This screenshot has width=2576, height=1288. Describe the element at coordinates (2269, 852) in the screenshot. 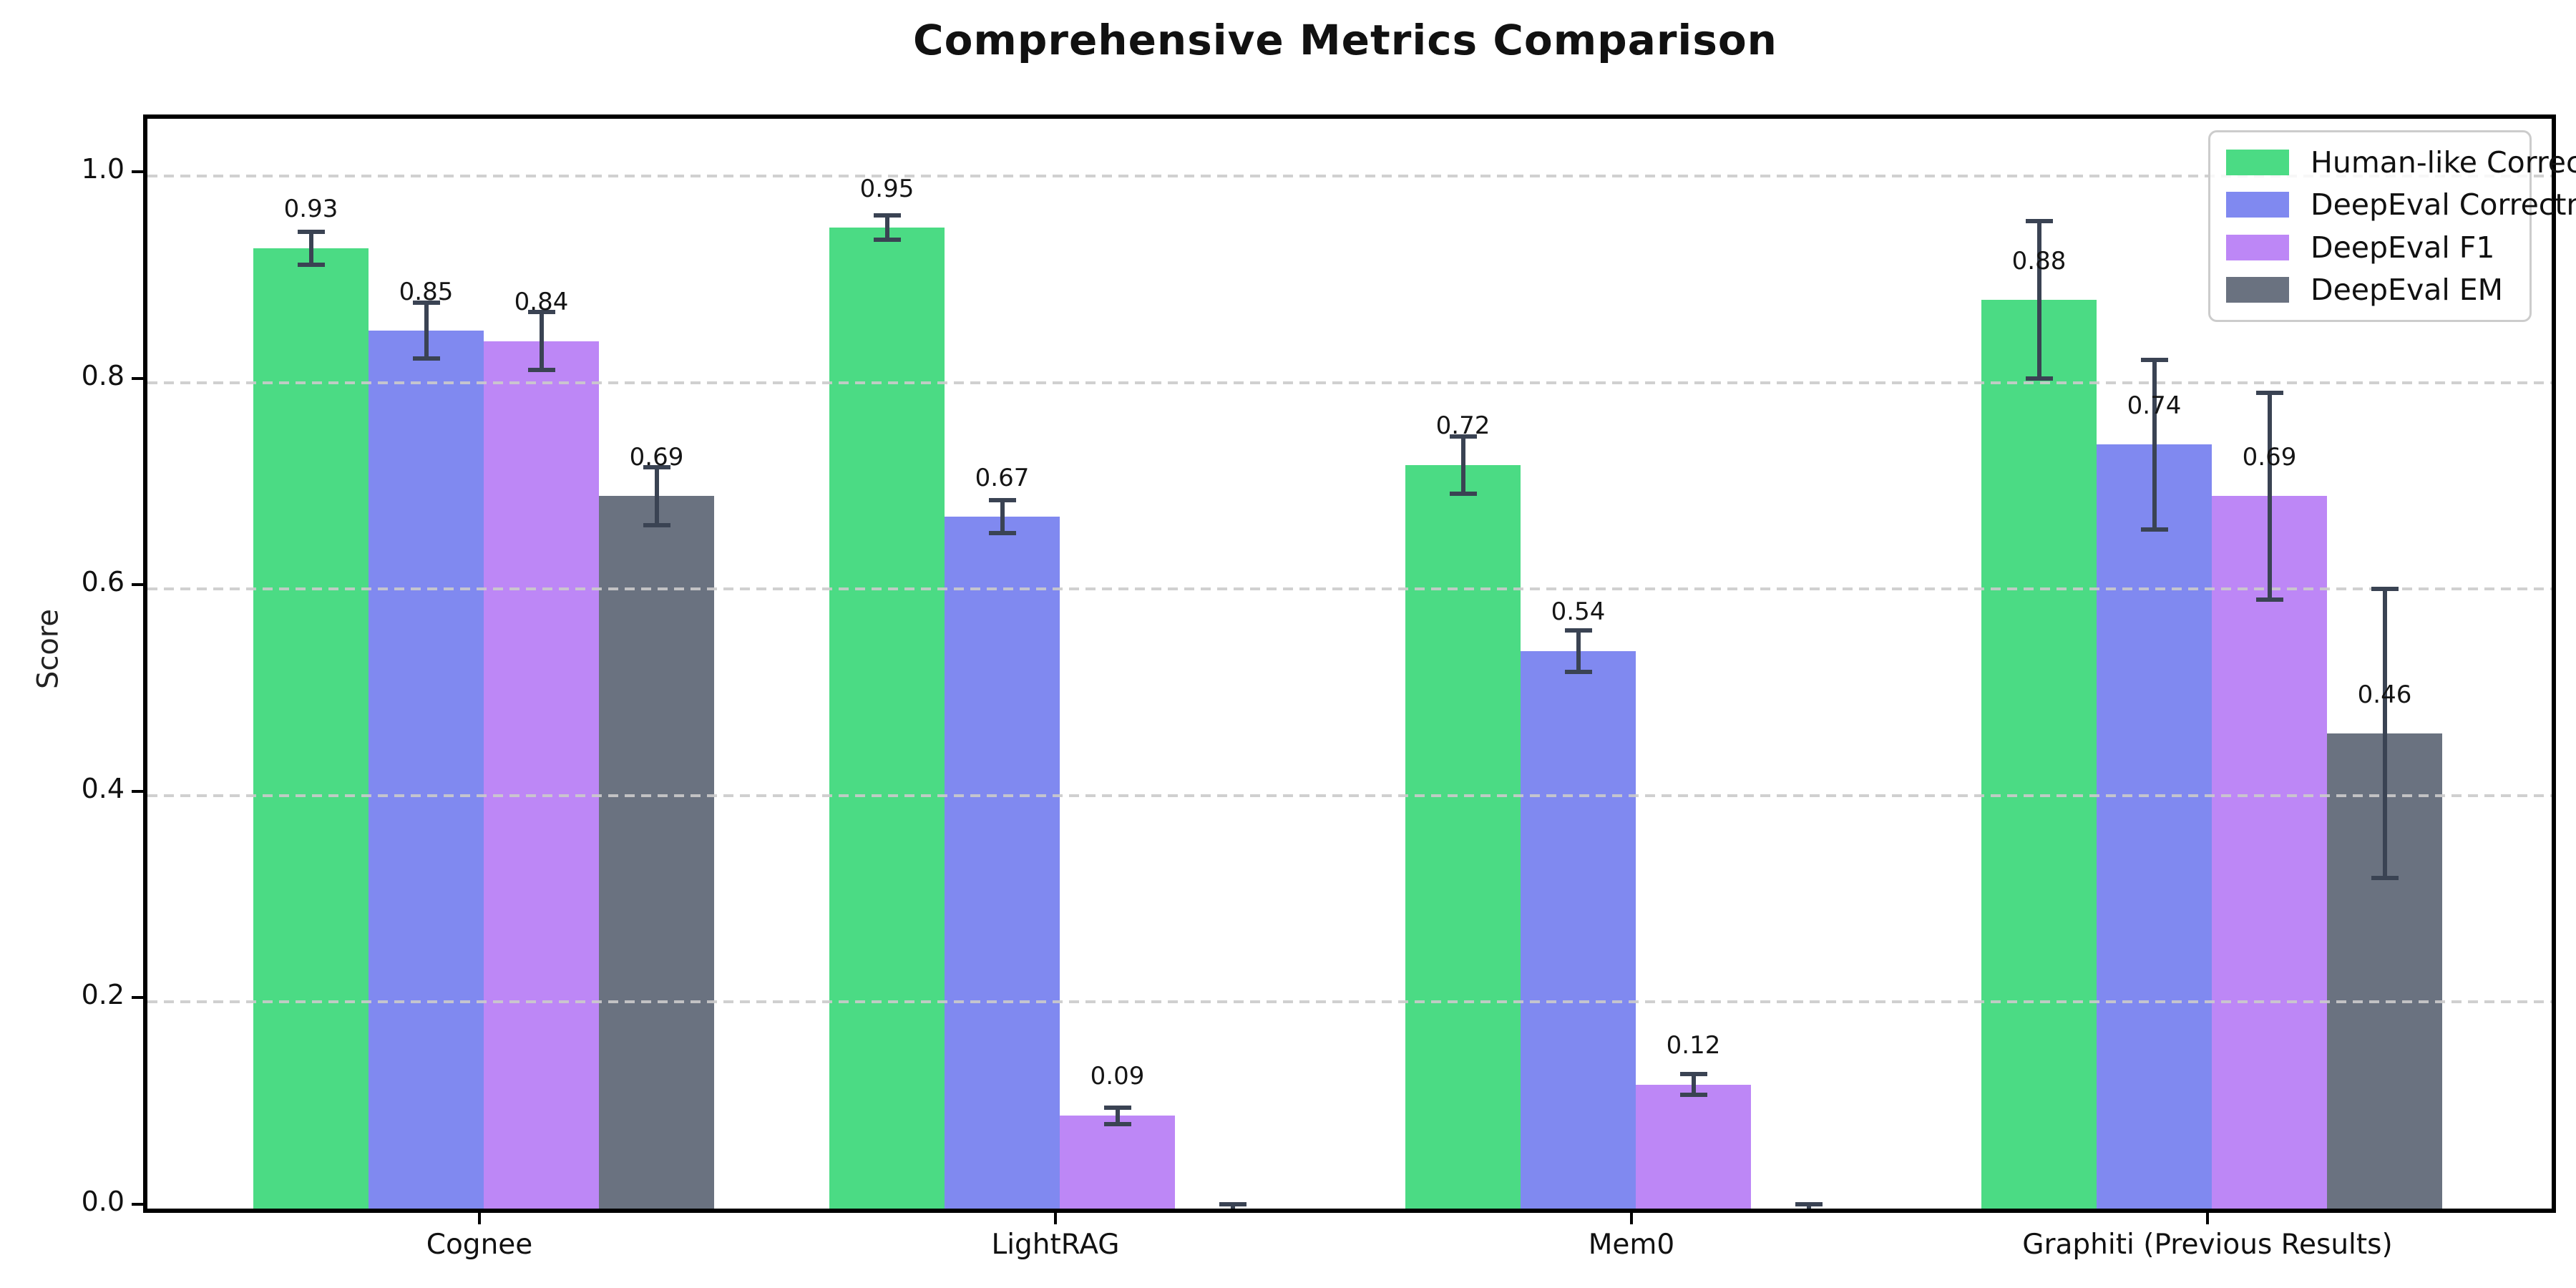

I see `bar-Graphiti (Previous Results)-DeepEval F1` at that location.